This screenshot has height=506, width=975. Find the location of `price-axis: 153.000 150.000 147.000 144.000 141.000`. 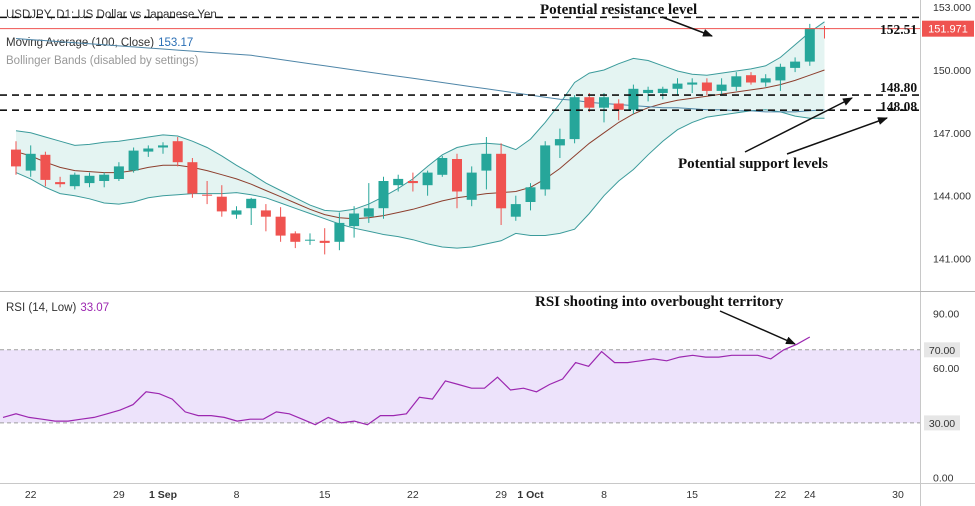

price-axis: 153.000 150.000 147.000 144.000 141.000 is located at coordinates (952, 134).